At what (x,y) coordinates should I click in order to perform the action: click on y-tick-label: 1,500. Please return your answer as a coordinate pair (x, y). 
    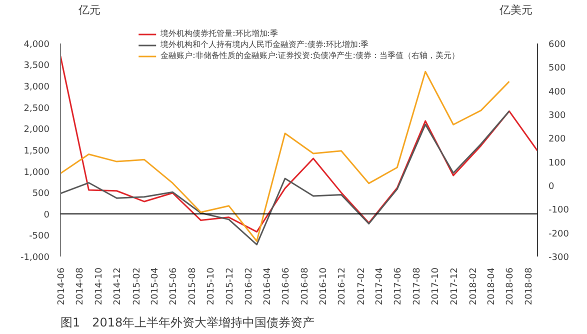
    Looking at the image, I should click on (37, 151).